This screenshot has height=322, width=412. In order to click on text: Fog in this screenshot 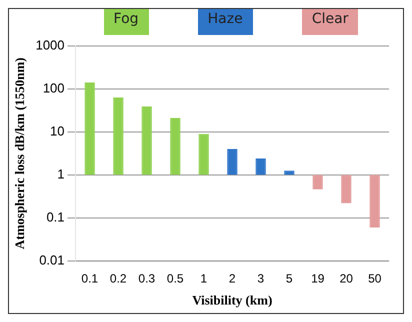, I will do `click(126, 19)`.